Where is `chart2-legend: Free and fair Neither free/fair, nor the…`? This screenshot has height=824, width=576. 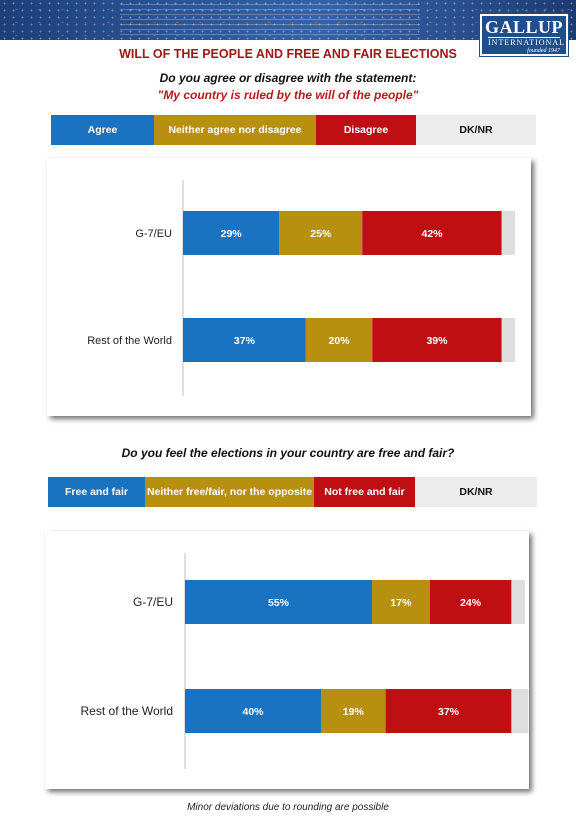 chart2-legend: Free and fair Neither free/fair, nor the… is located at coordinates (292, 492).